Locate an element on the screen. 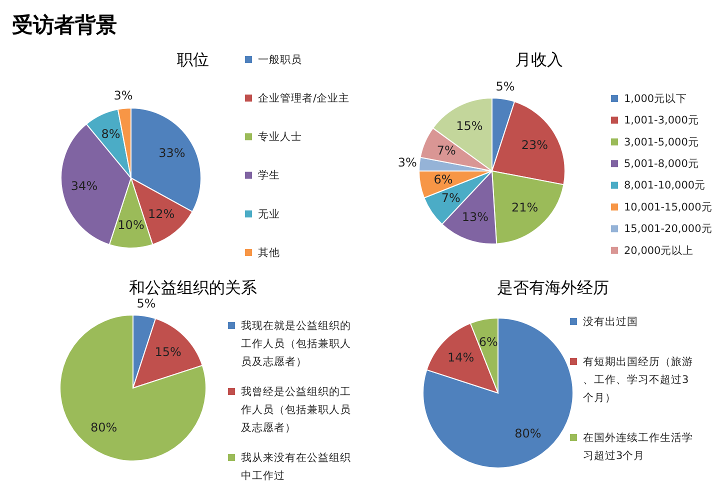 The image size is (721, 481). legend-label: 3,001-5,000元 is located at coordinates (661, 142).